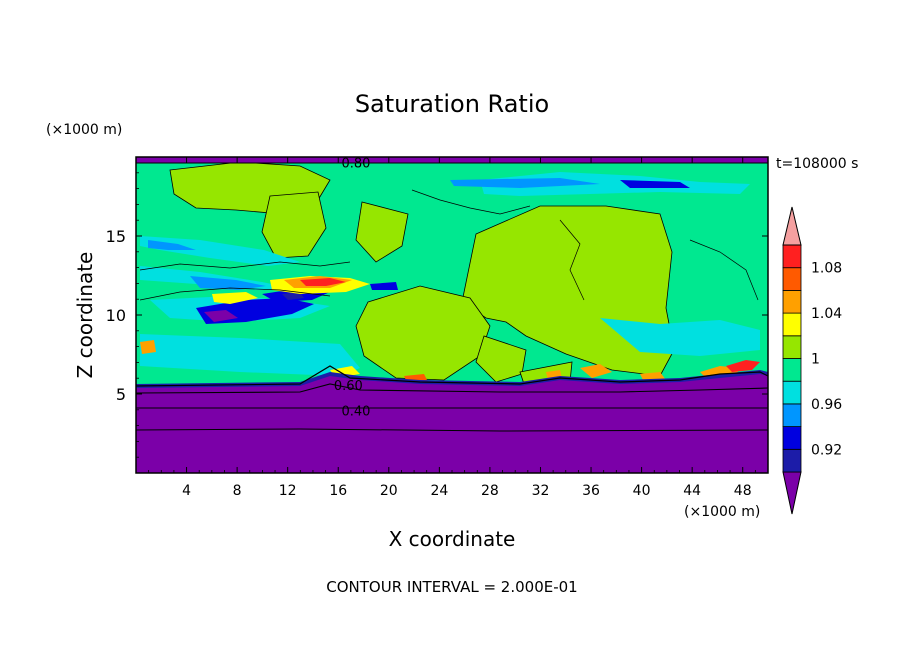 The image size is (904, 654). I want to click on x-tick-label: 44, so click(692, 491).